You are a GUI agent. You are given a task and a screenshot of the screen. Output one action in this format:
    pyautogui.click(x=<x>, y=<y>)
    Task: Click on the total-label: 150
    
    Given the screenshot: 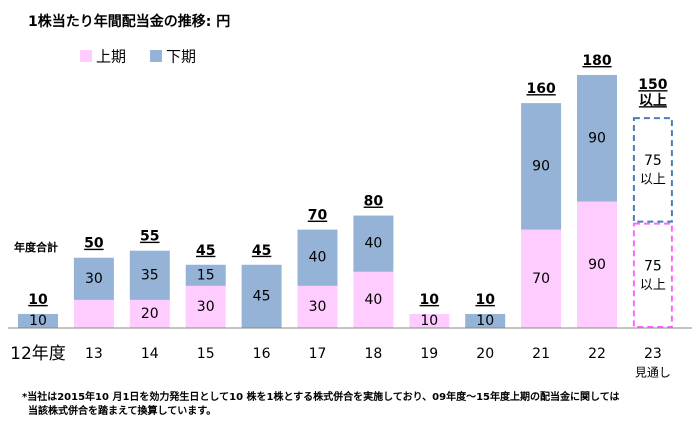 What is the action you would take?
    pyautogui.click(x=652, y=85)
    